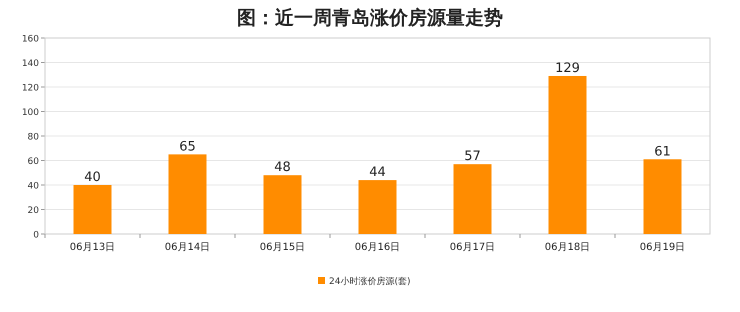 Image resolution: width=740 pixels, height=312 pixels. I want to click on y-tick-label: 120, so click(31, 89).